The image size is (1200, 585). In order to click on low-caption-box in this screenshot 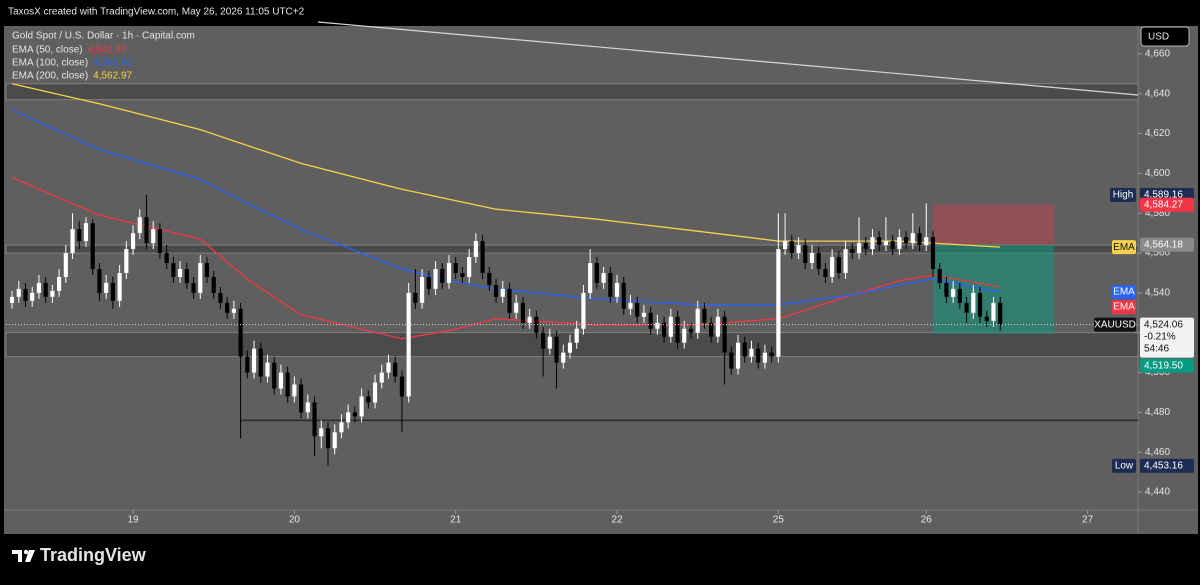, I will do `click(1124, 465)`.